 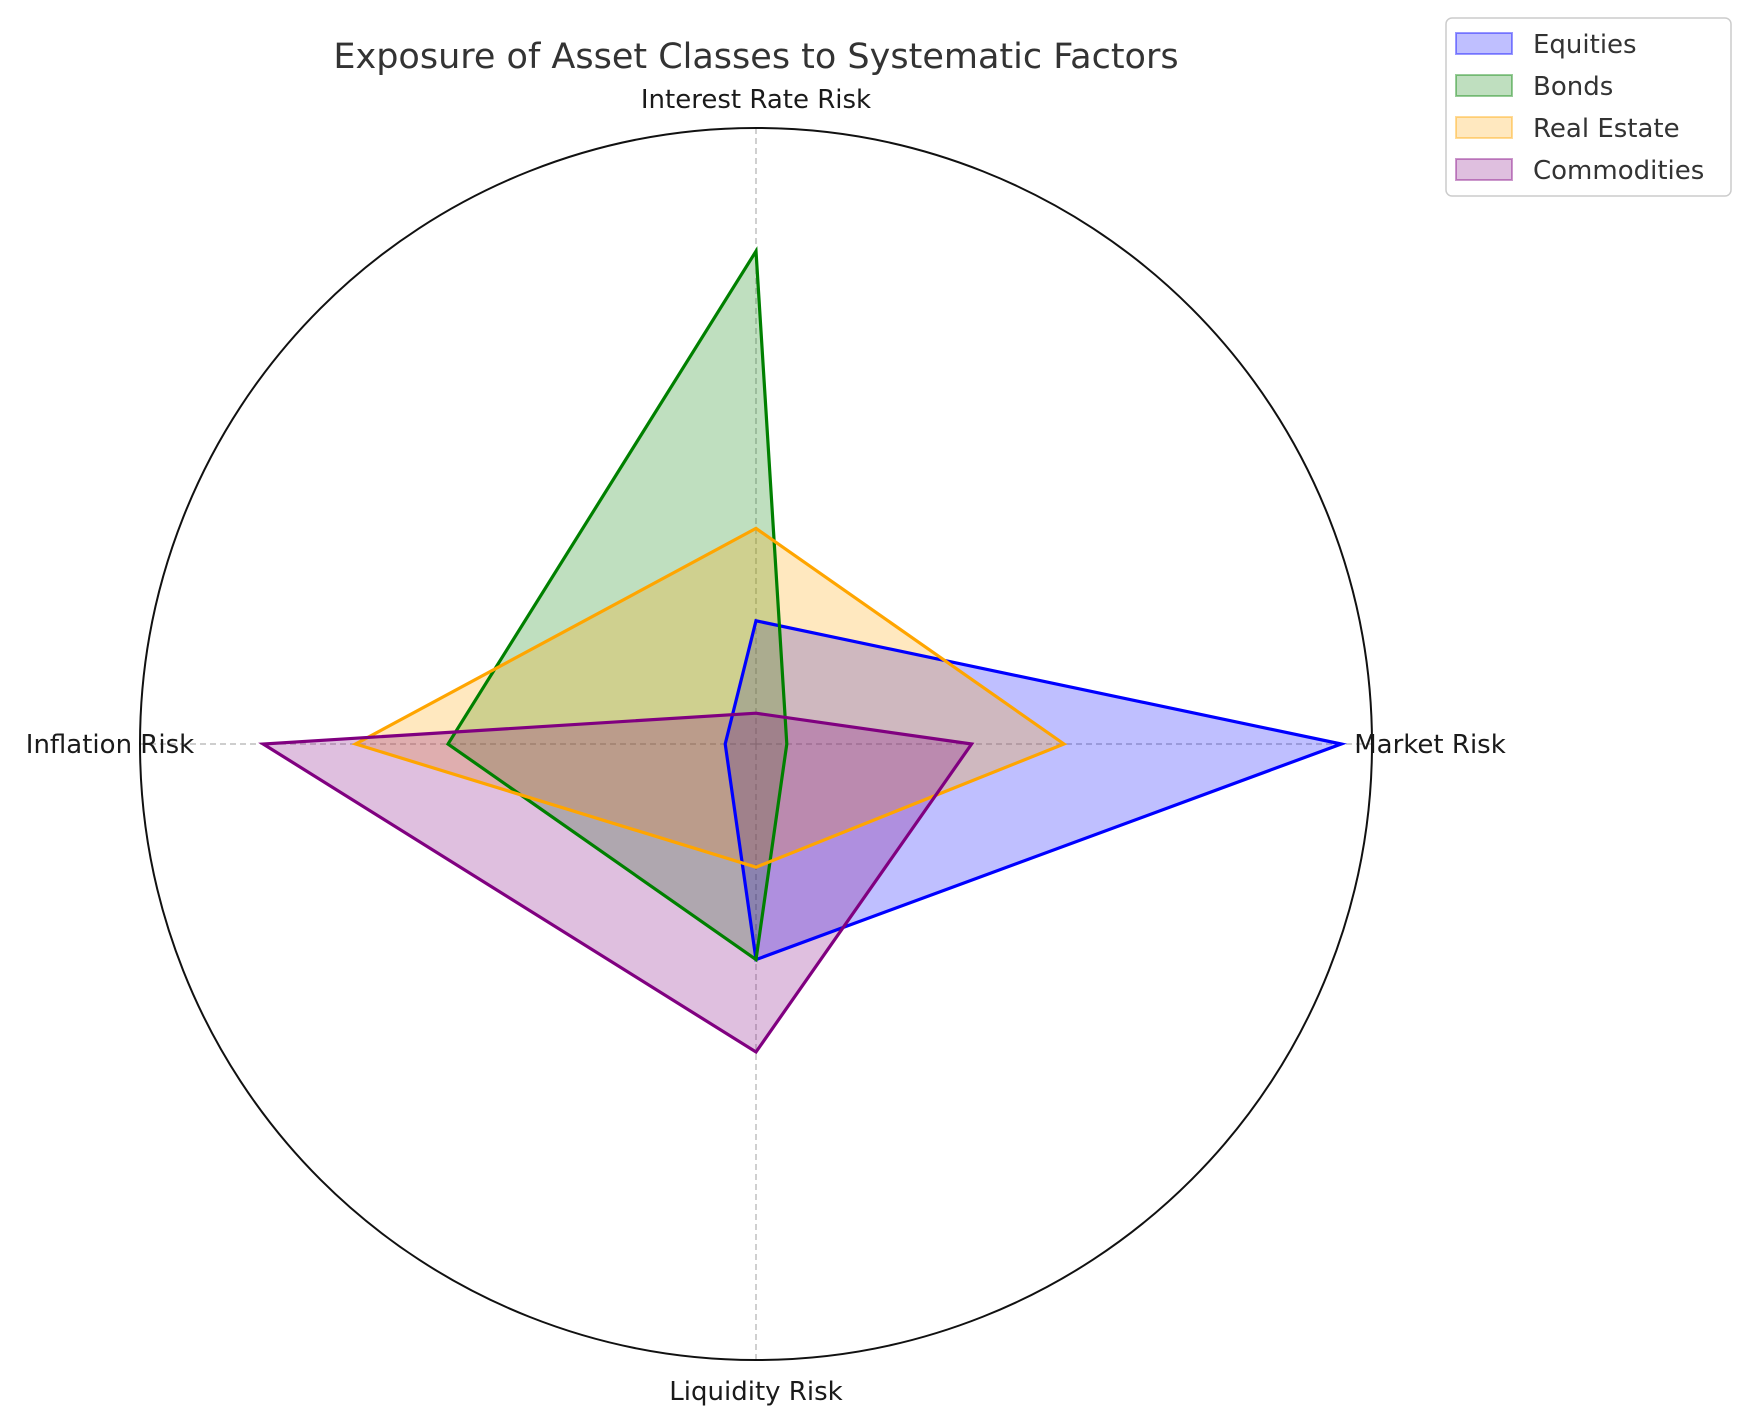 I want to click on axis-label-market-risk: Market Risk, so click(x=1430, y=745).